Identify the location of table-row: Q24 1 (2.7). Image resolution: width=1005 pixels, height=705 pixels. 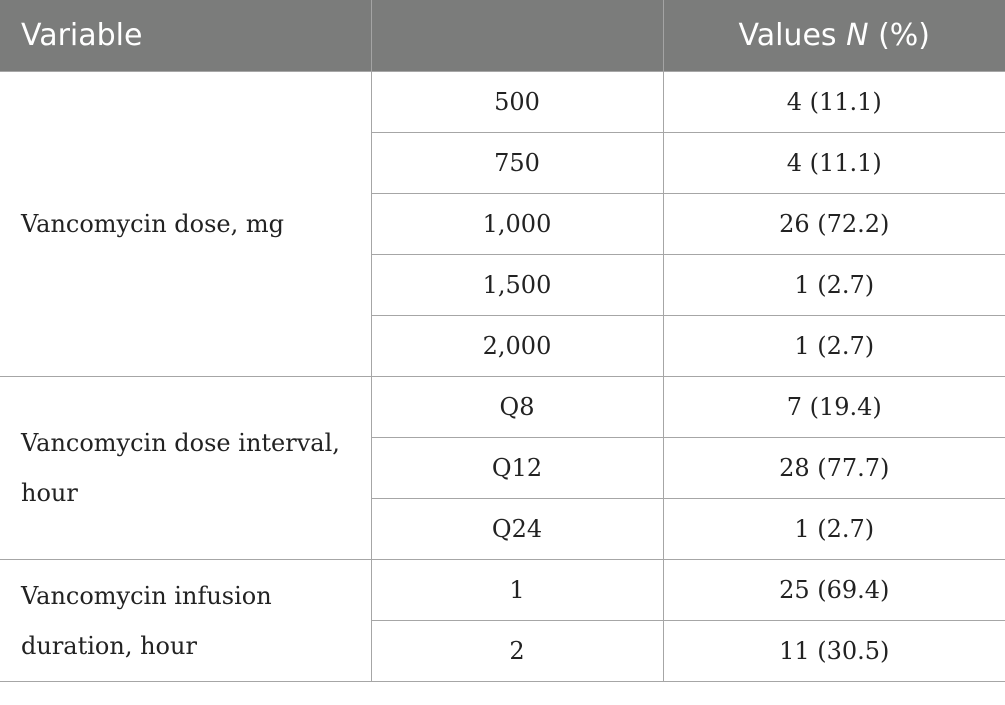
(502, 529).